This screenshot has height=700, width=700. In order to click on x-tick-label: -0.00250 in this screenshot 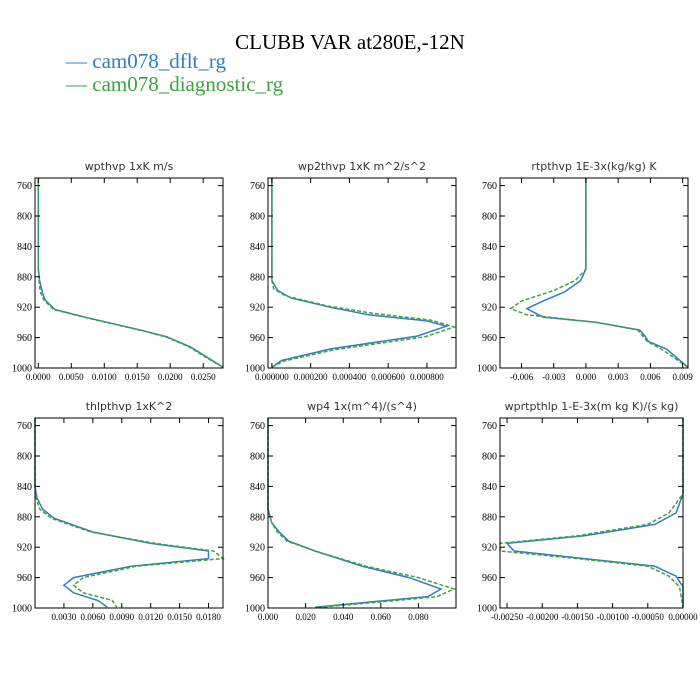, I will do `click(507, 617)`.